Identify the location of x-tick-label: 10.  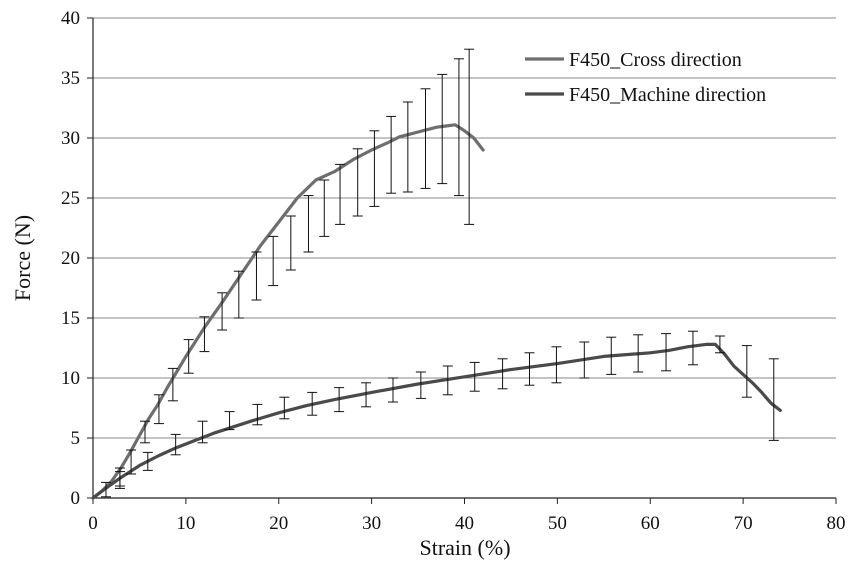
(185, 523).